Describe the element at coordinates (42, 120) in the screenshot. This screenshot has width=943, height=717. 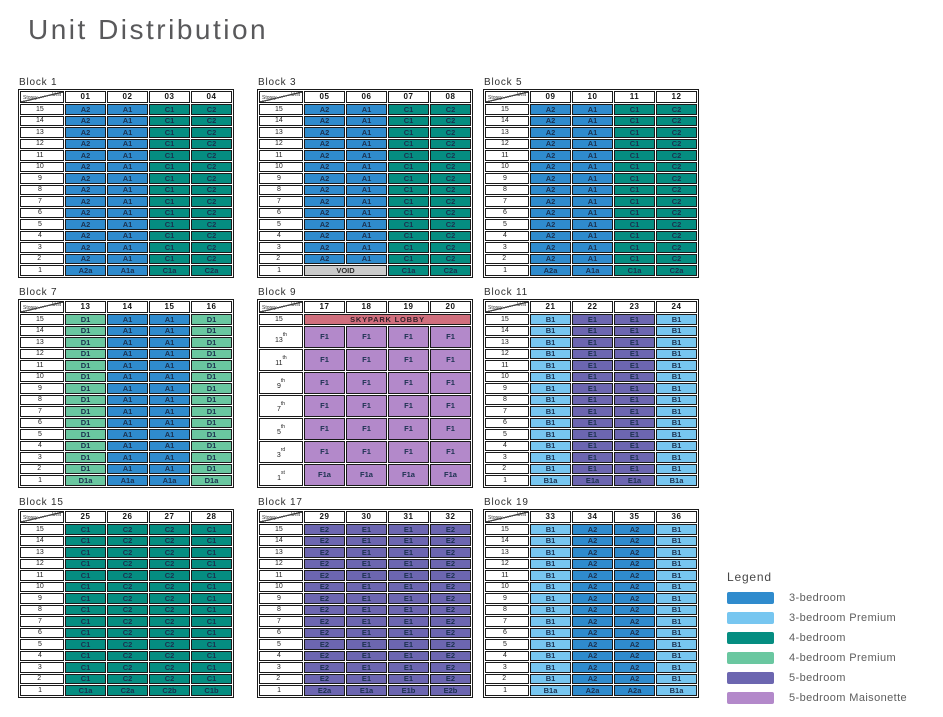
I see `storey-label: 14th` at that location.